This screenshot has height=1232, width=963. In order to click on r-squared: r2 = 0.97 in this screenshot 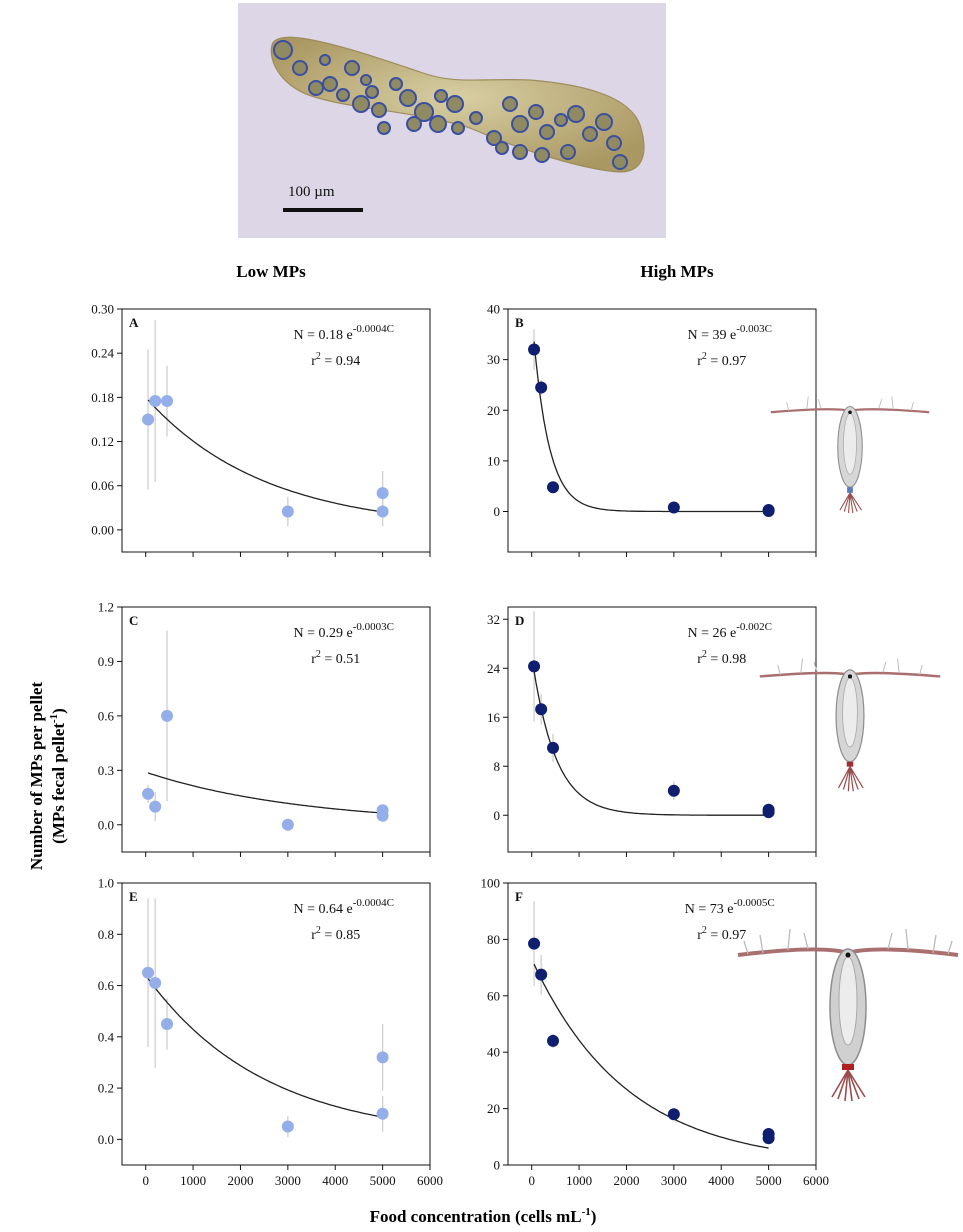, I will do `click(721, 360)`.